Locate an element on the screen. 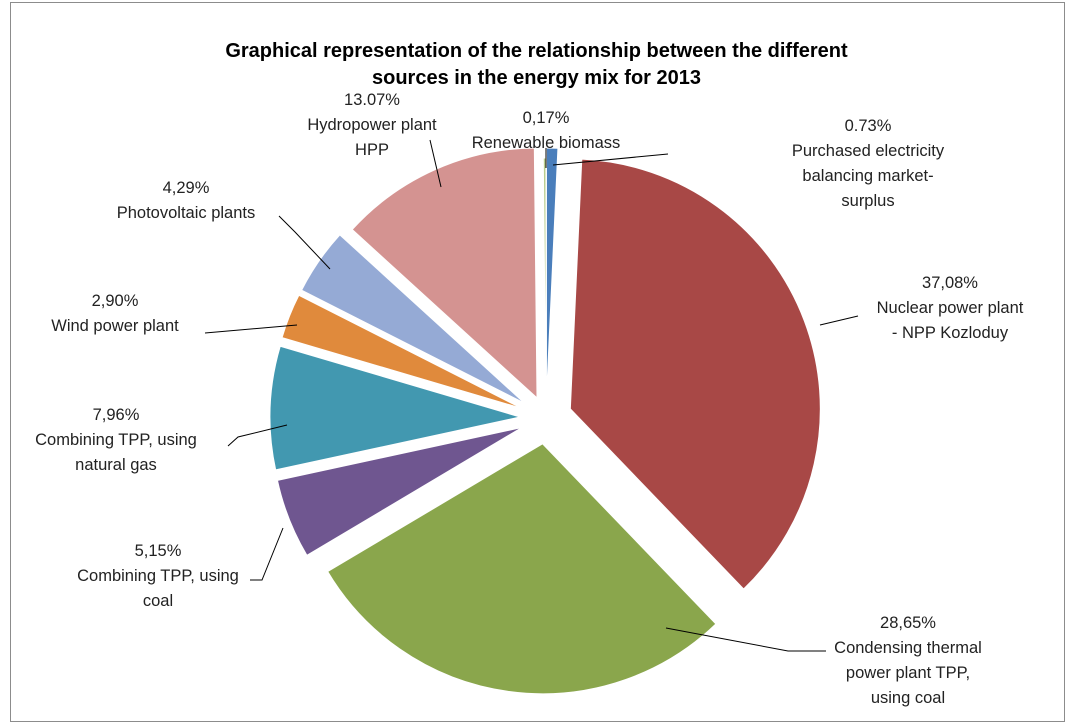 This screenshot has height=724, width=1073. data-label-8-line-1: Renewable biomass is located at coordinates (546, 143).